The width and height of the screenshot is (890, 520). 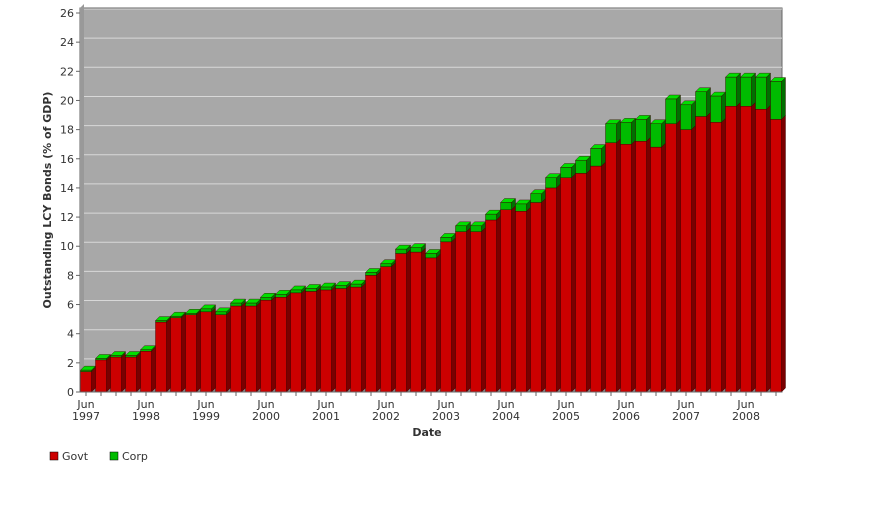 What do you see at coordinates (67, 42) in the screenshot?
I see `y-tick-label: 24` at bounding box center [67, 42].